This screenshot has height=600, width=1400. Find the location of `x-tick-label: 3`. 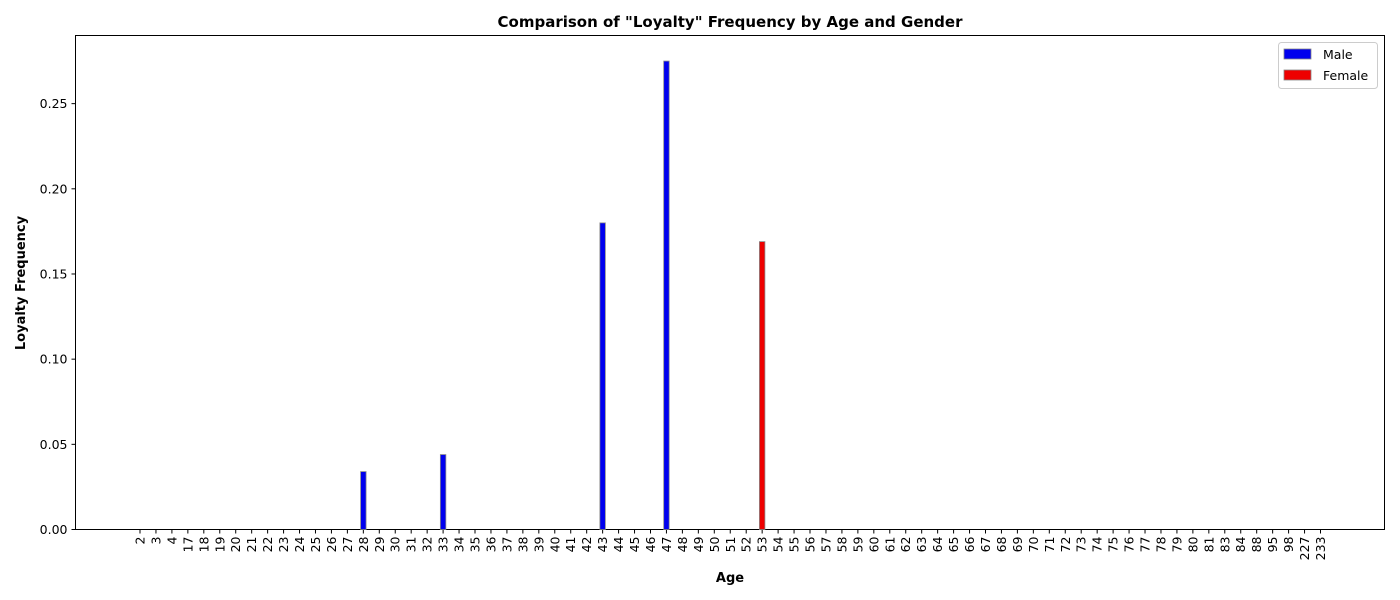

x-tick-label: 3 is located at coordinates (155, 541).